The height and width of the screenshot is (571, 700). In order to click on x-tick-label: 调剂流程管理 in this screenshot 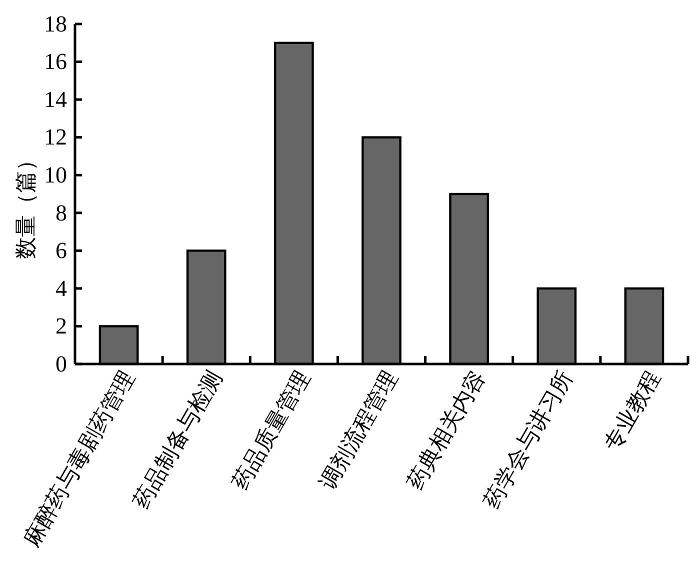, I will do `click(358, 430)`.